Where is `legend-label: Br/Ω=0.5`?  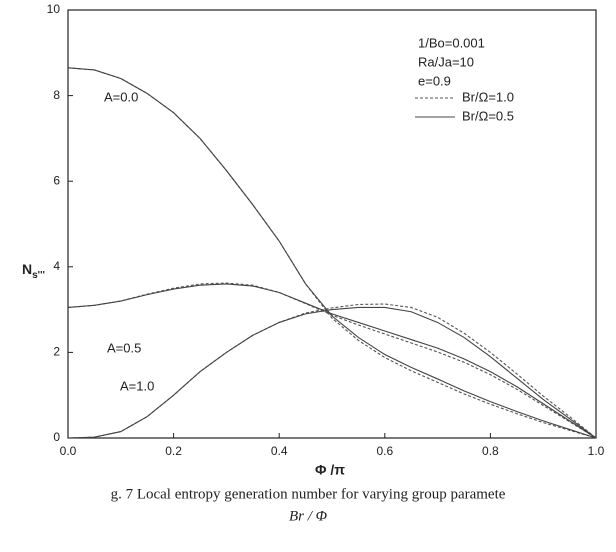
legend-label: Br/Ω=0.5 is located at coordinates (488, 115).